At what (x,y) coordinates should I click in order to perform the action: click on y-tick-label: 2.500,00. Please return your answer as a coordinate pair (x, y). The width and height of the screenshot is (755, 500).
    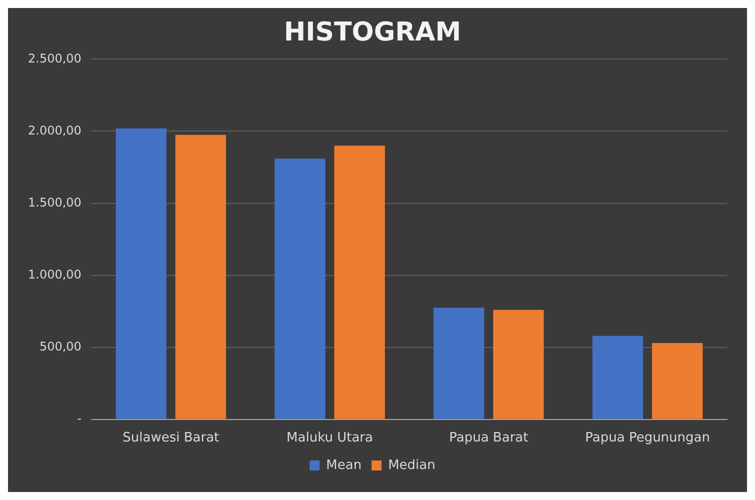
    Looking at the image, I should click on (55, 58).